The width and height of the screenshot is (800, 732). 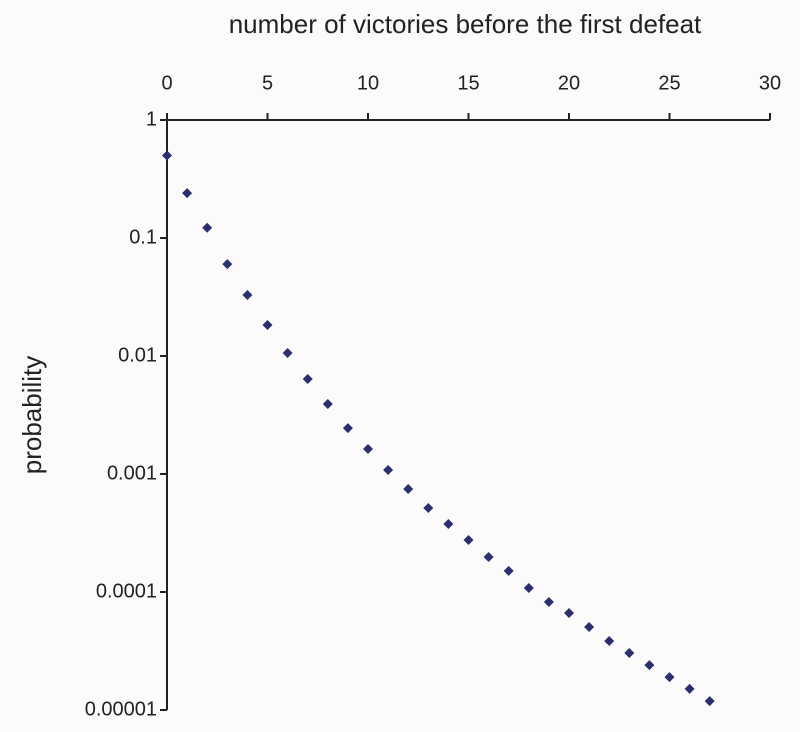 What do you see at coordinates (669, 83) in the screenshot?
I see `x-tick-label: 25` at bounding box center [669, 83].